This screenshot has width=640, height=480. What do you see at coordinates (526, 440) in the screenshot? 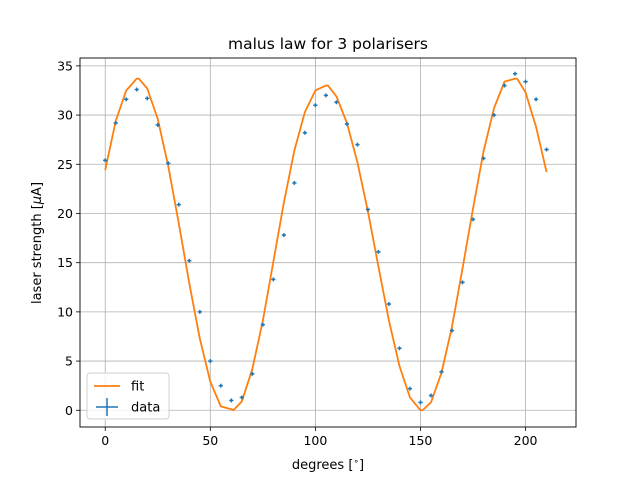
I see `x-tick-label: 200` at bounding box center [526, 440].